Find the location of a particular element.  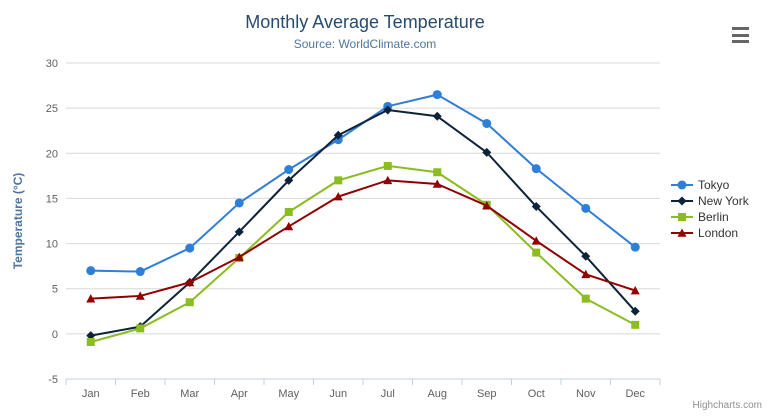

x-axis-tick-label: Jan is located at coordinates (91, 394).